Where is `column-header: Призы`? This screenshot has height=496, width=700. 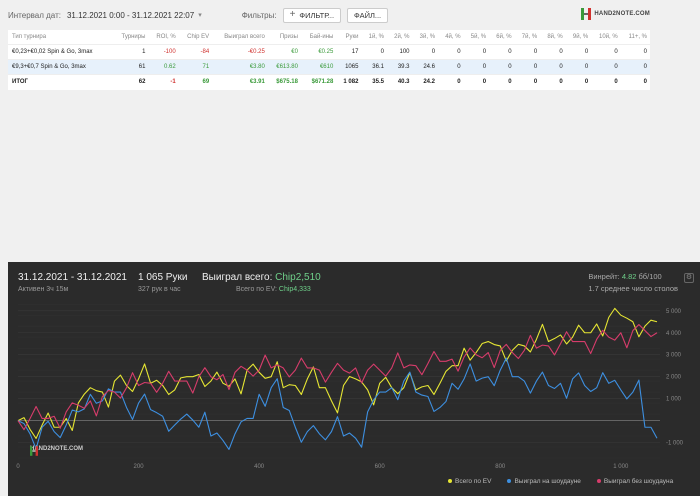 column-header: Призы is located at coordinates (288, 36).